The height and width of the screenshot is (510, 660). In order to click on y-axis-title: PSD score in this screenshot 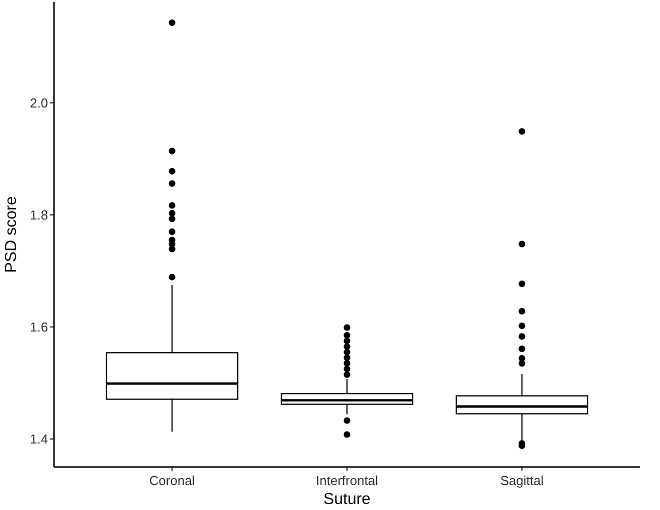, I will do `click(11, 234)`.